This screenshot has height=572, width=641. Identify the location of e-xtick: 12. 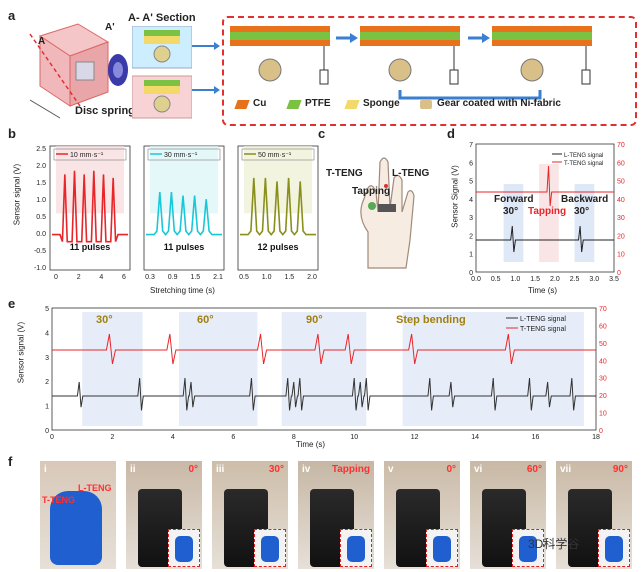
(415, 437).